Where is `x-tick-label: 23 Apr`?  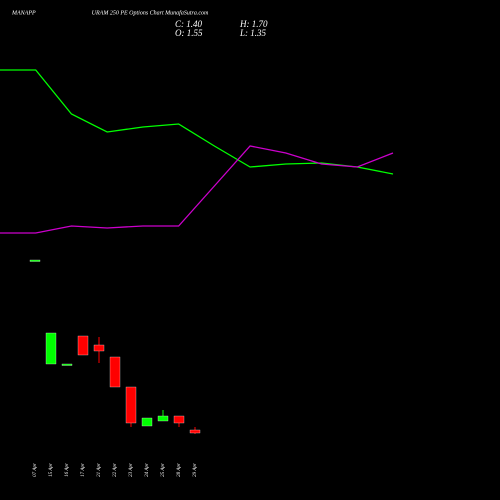
x-tick-label: 23 Apr is located at coordinates (131, 470).